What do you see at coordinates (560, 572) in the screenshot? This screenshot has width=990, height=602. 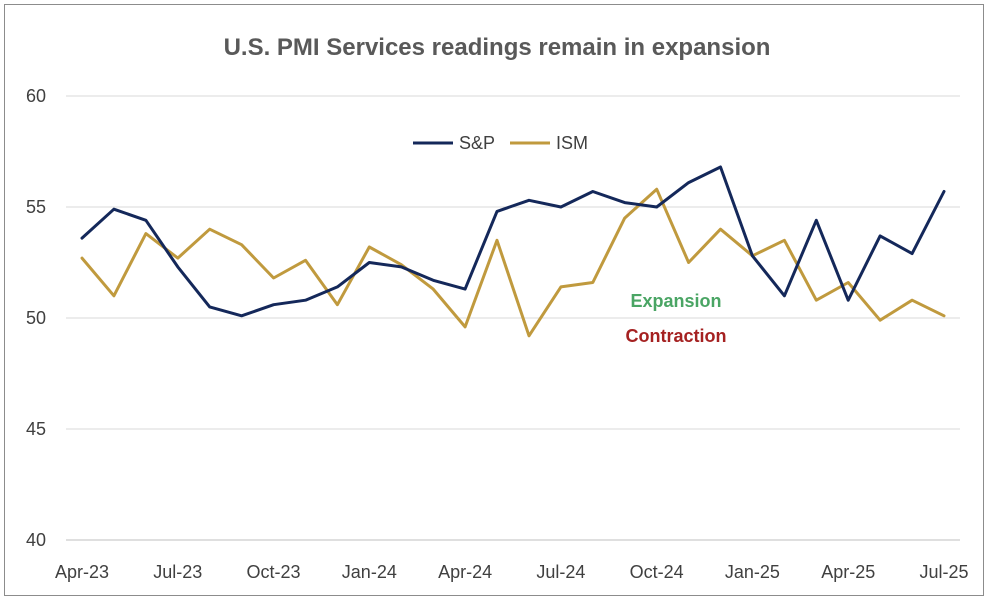 I see `x-tick-label: Jul-24` at bounding box center [560, 572].